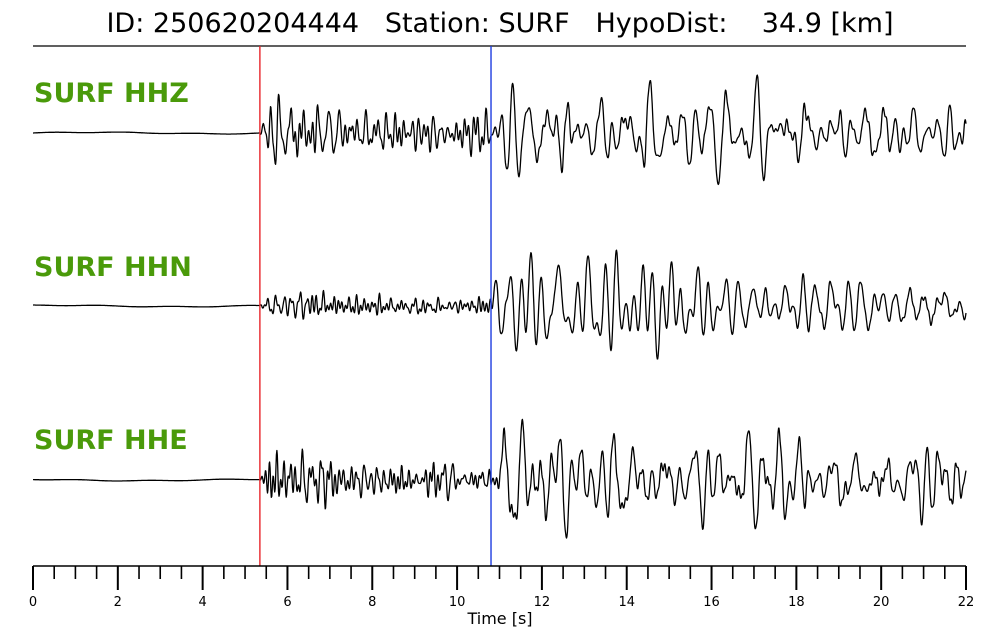 Image resolution: width=1000 pixels, height=640 pixels. What do you see at coordinates (372, 602) in the screenshot?
I see `tick-label: 8` at bounding box center [372, 602].